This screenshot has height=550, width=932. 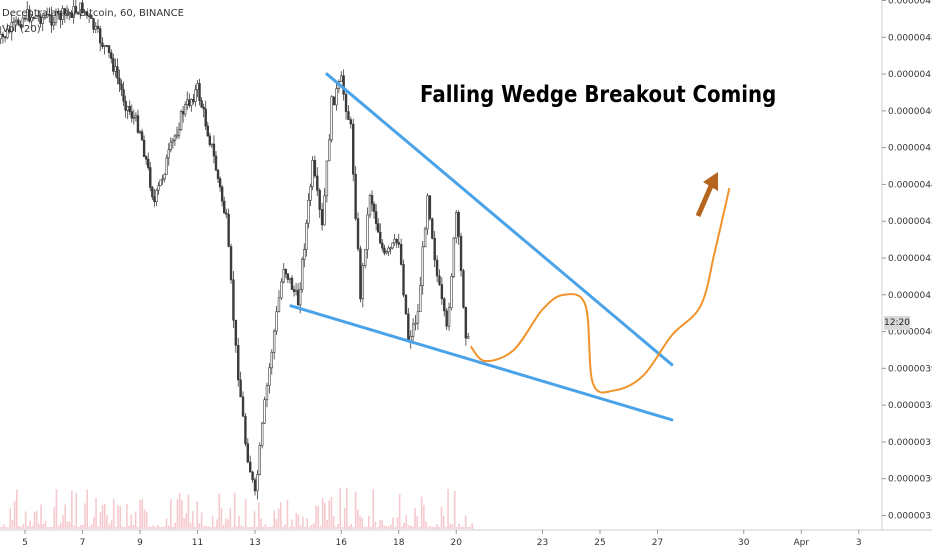 I want to click on x-tick-label: 16, so click(x=342, y=543).